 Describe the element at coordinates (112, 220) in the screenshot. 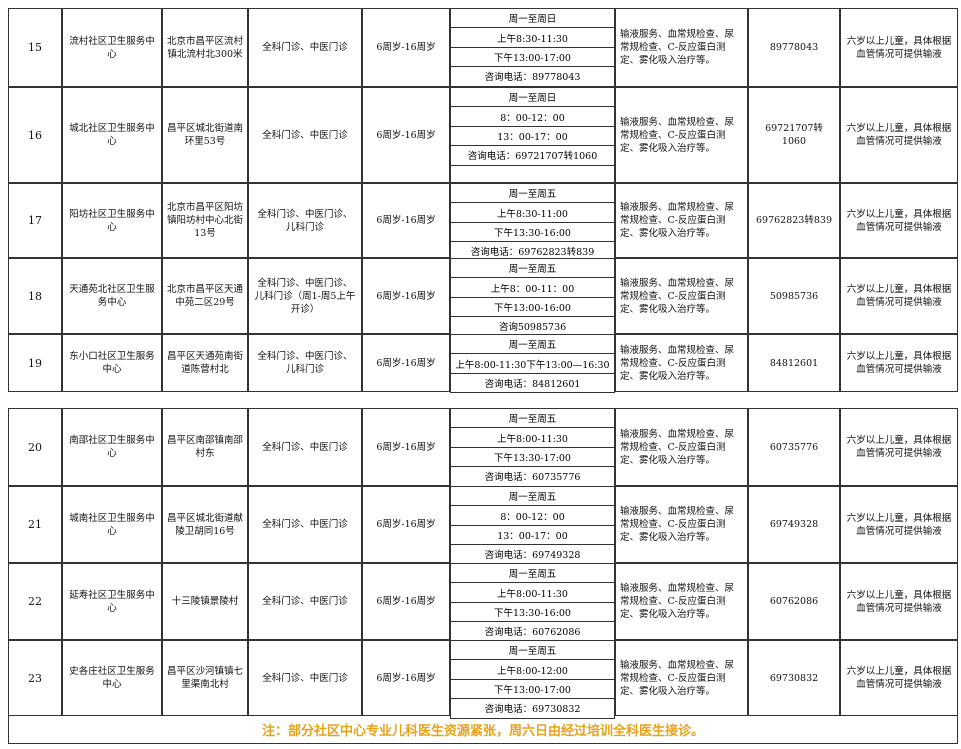

I see `center-name: 阳坊社区卫生服务中心` at that location.